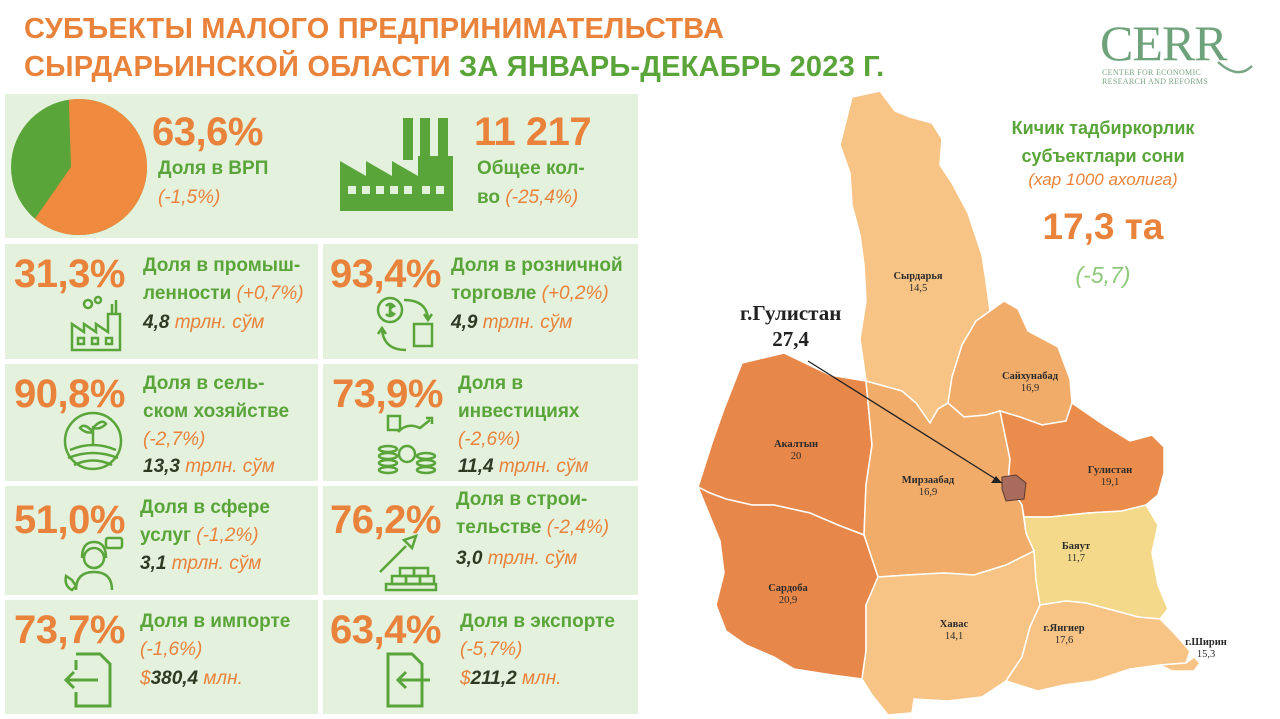 The height and width of the screenshot is (719, 1280). I want to click on retail-icon, so click(405, 324).